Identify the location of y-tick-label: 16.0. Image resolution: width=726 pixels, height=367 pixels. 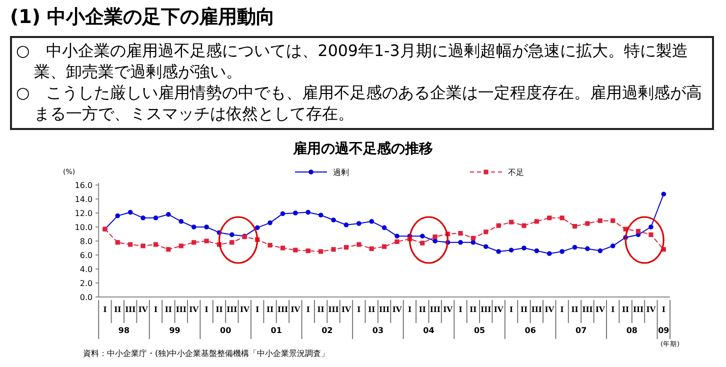
(83, 185).